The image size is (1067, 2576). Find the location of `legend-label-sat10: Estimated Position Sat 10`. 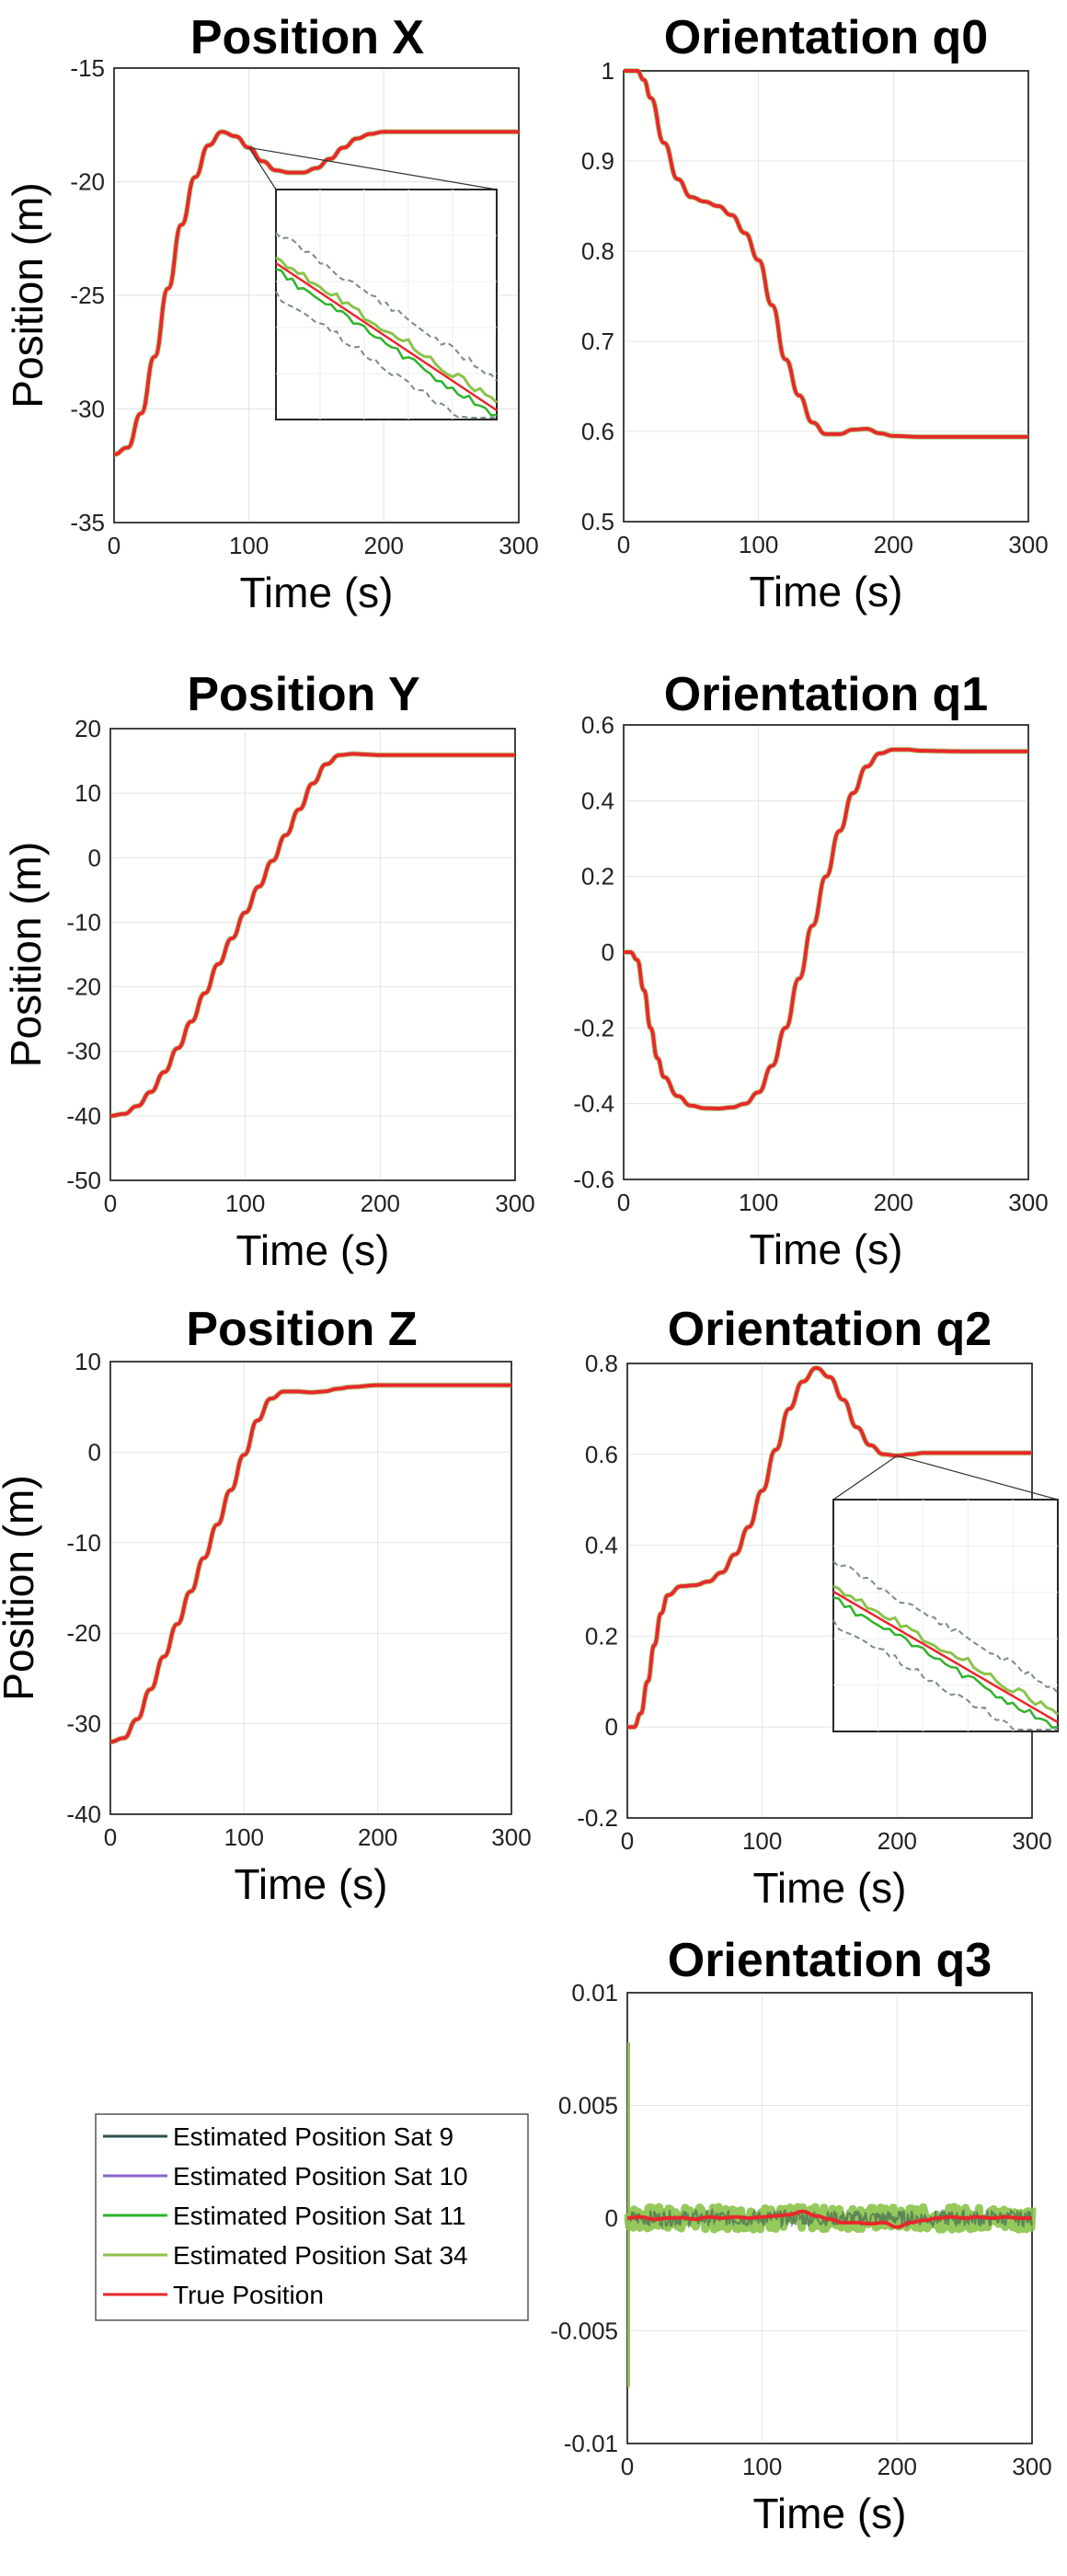

legend-label-sat10: Estimated Position Sat 10 is located at coordinates (320, 2176).